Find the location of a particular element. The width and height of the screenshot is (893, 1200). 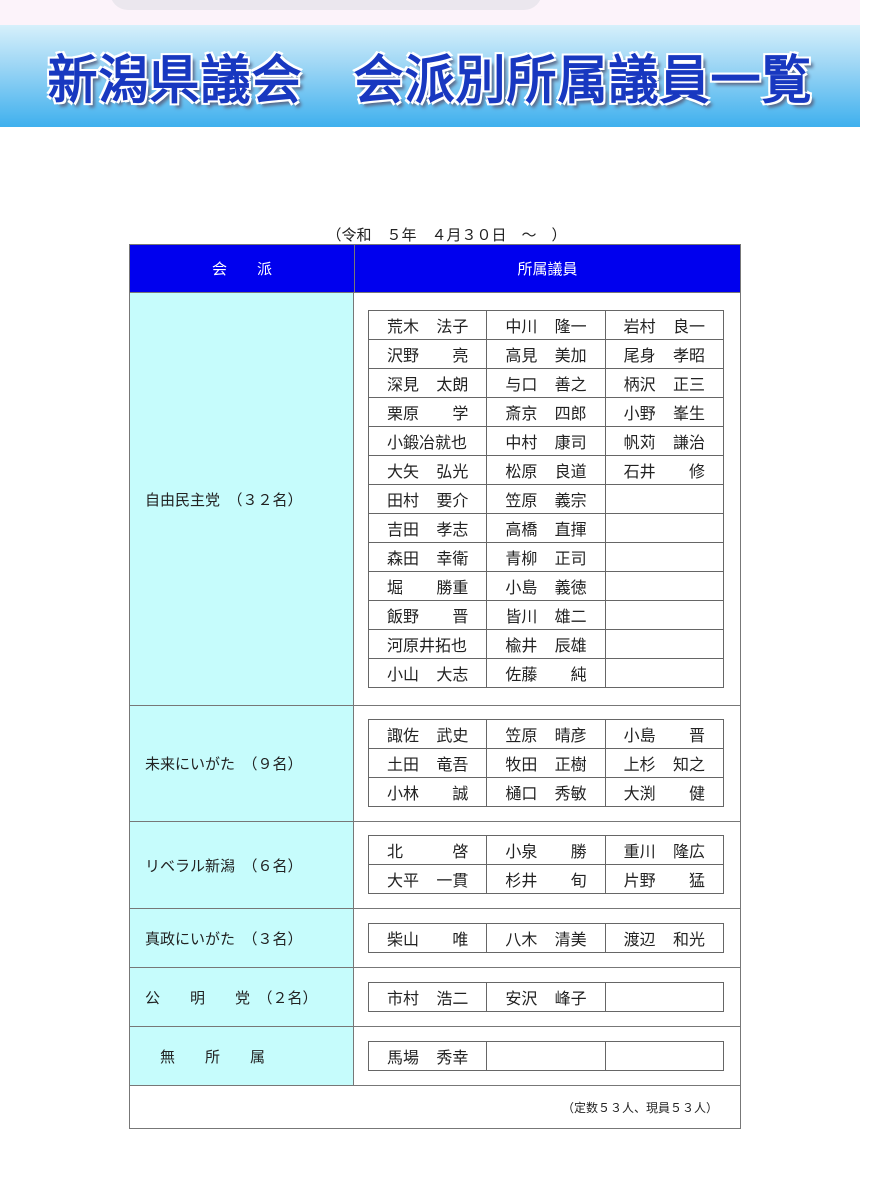

member-cell: 与口 善之 is located at coordinates (546, 383).